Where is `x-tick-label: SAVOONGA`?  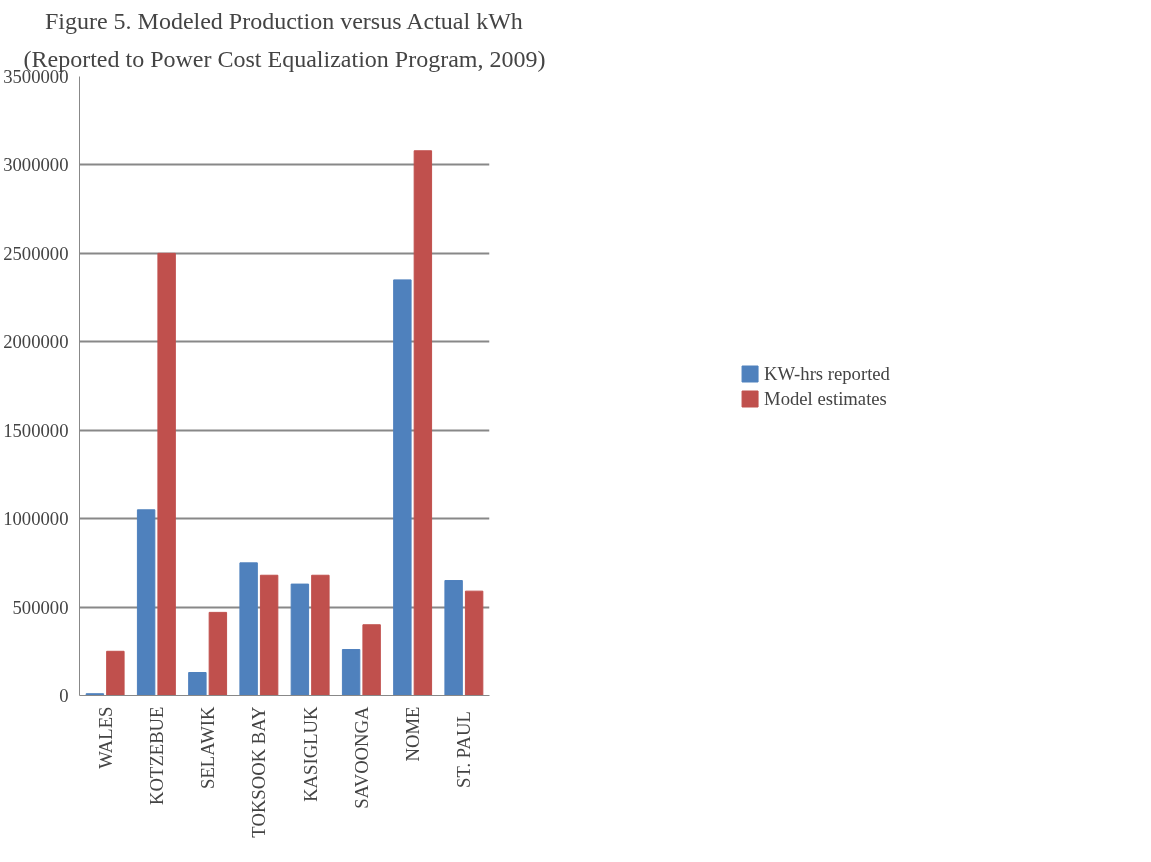 x-tick-label: SAVOONGA is located at coordinates (361, 757).